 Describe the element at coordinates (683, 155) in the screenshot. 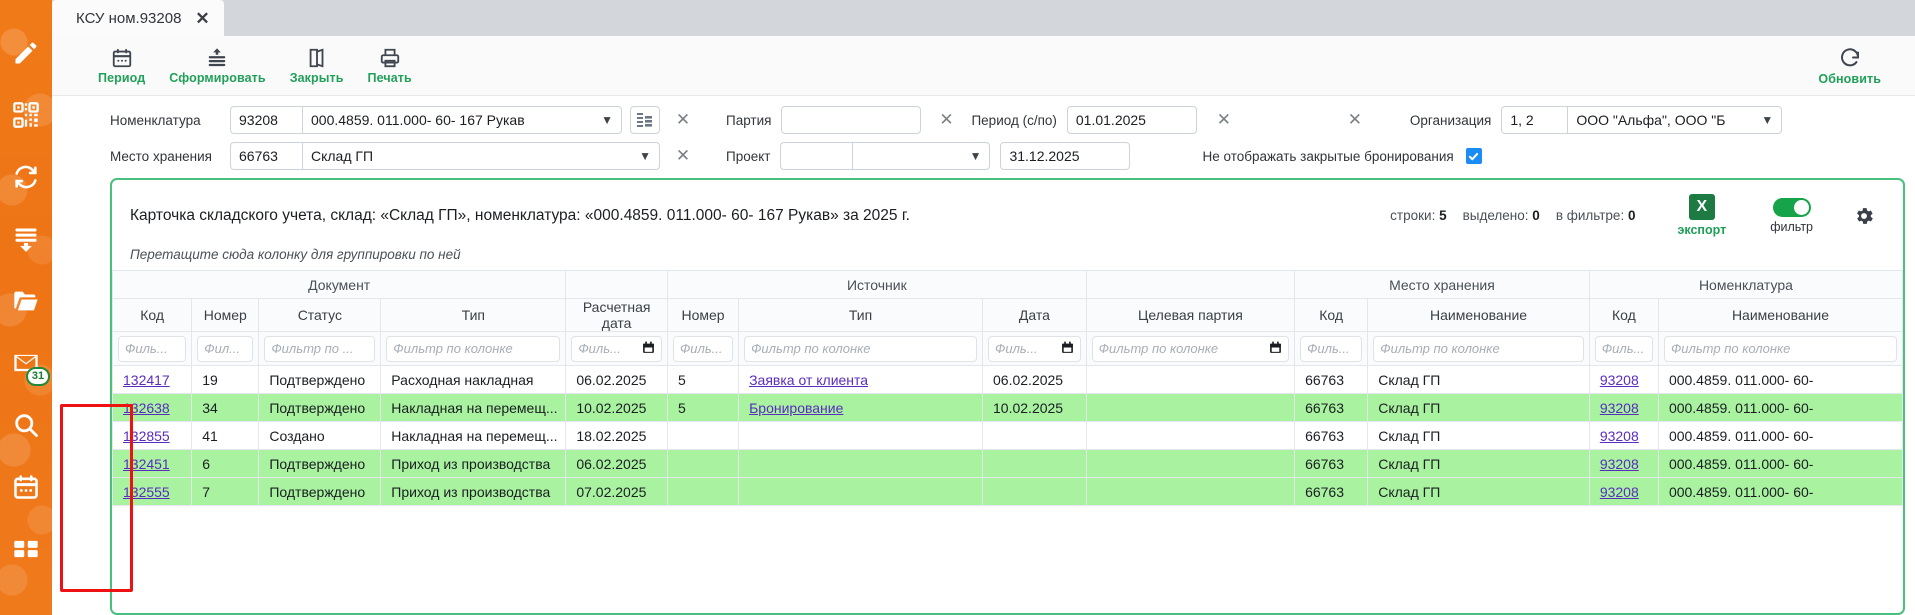

I see `storage-clear-icon: ✕` at that location.